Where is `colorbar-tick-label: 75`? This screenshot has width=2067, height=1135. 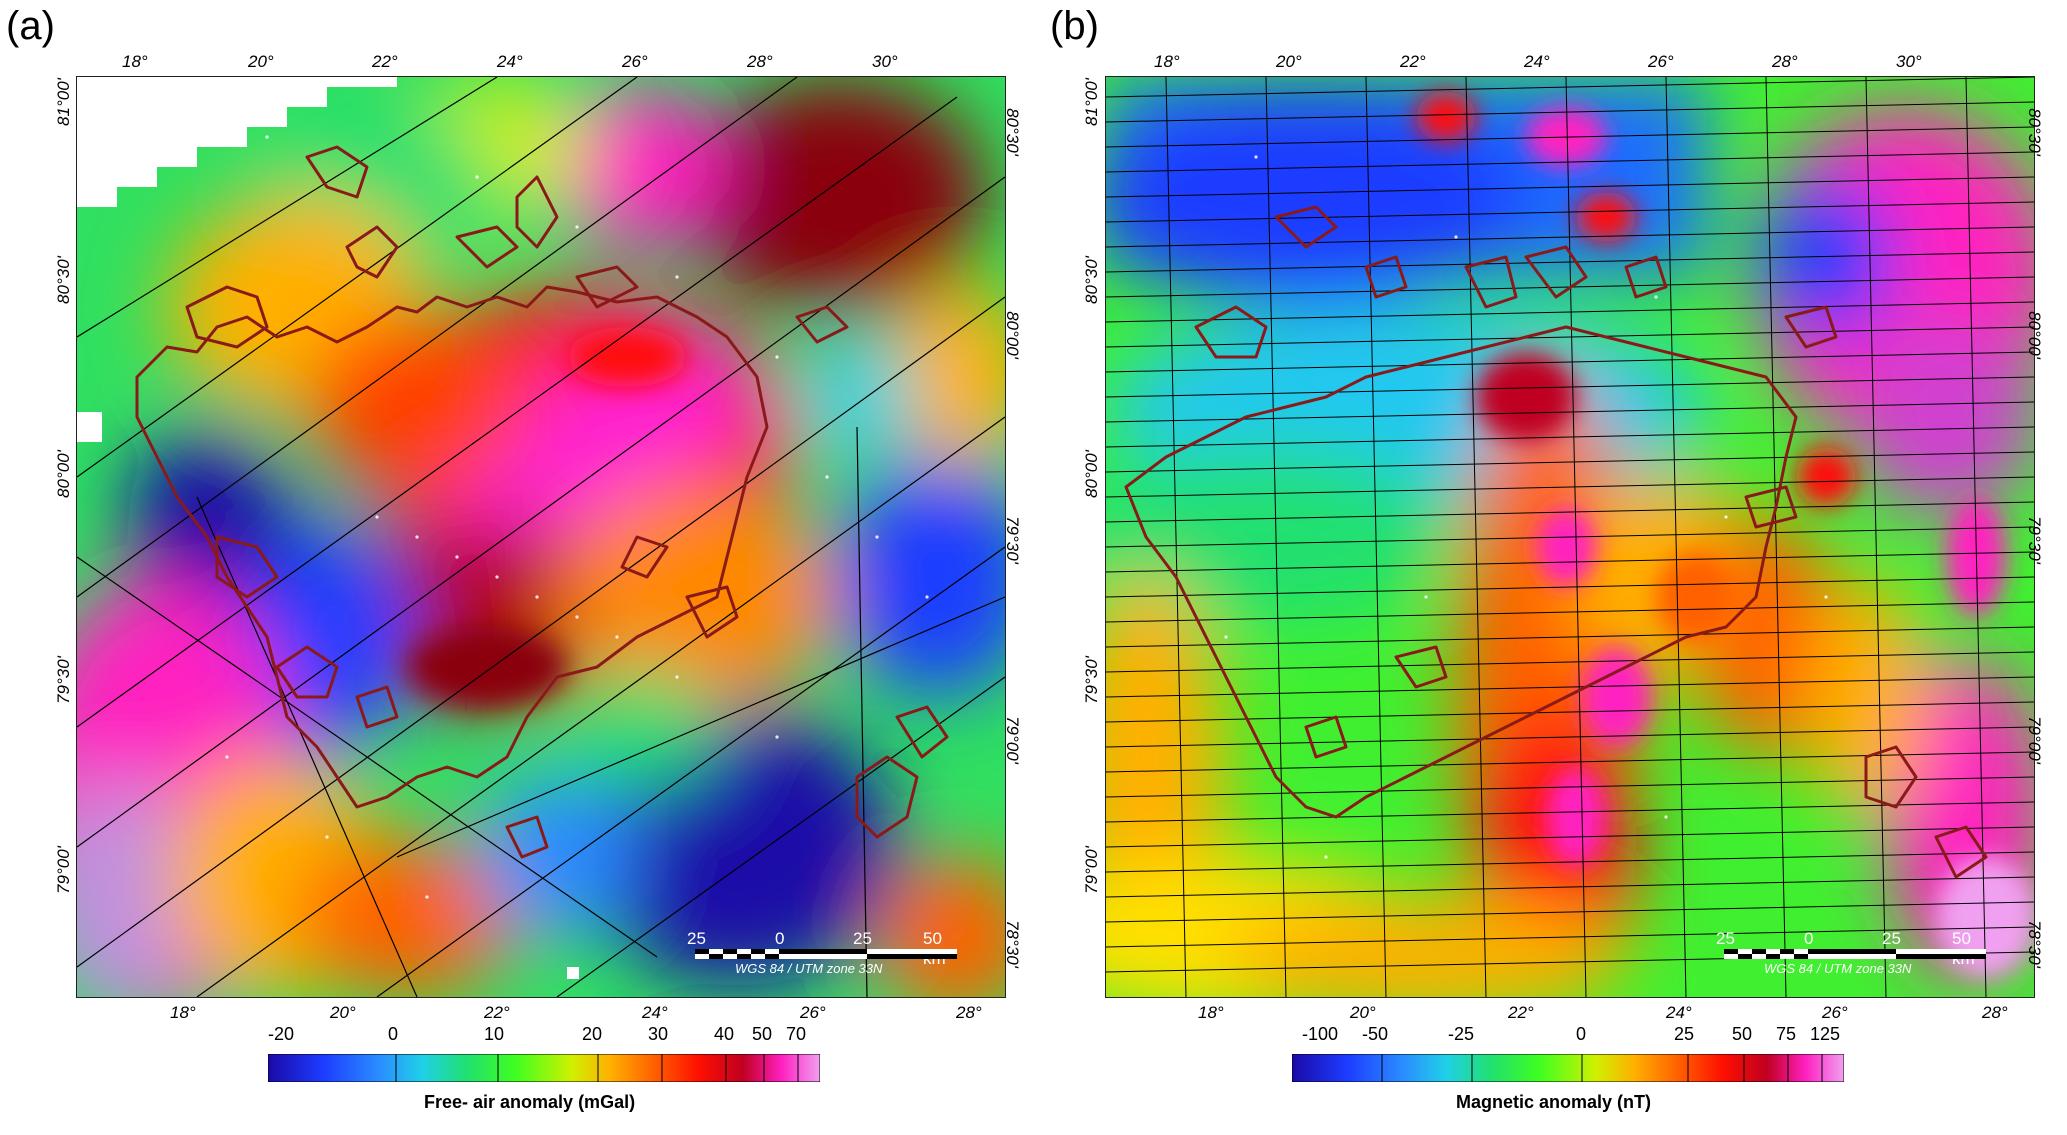
colorbar-tick-label: 75 is located at coordinates (1786, 1034).